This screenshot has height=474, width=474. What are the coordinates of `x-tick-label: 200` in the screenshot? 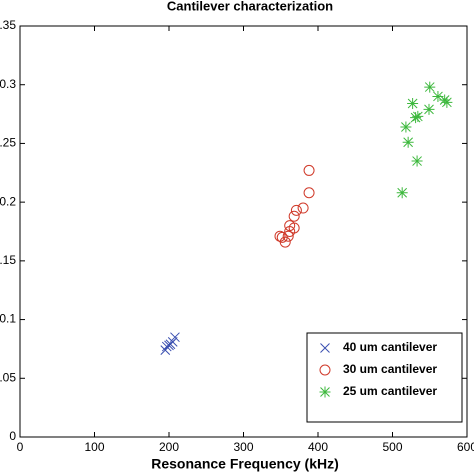 It's located at (169, 447).